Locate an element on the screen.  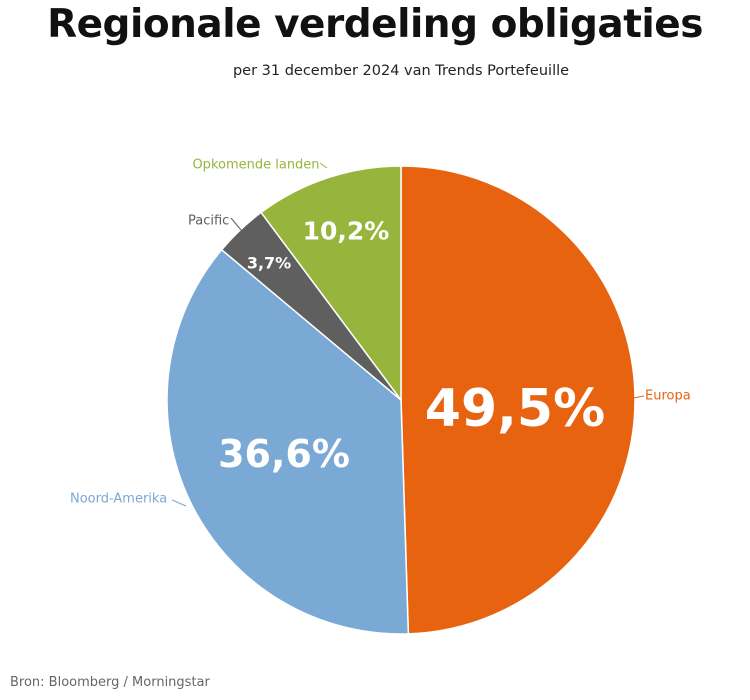
leader-line-pacific is located at coordinates (236, 224).